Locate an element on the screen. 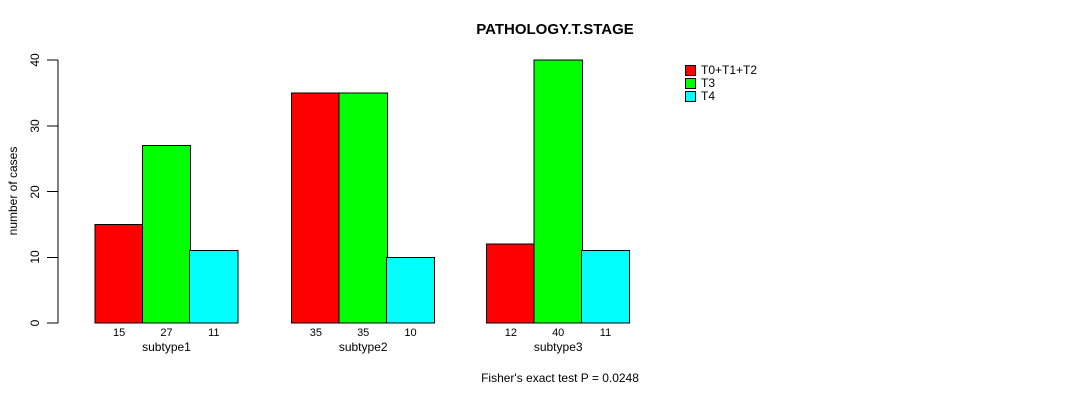 The height and width of the screenshot is (400, 1090). chart-title: PATHOLOGY.T.STAGE is located at coordinates (555, 29).